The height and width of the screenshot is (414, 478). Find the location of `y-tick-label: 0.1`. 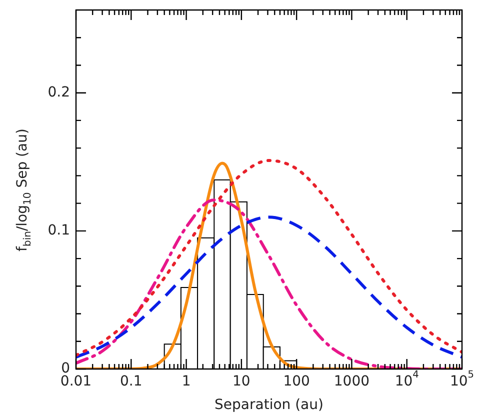

y-tick-label: 0.1 is located at coordinates (59, 230).